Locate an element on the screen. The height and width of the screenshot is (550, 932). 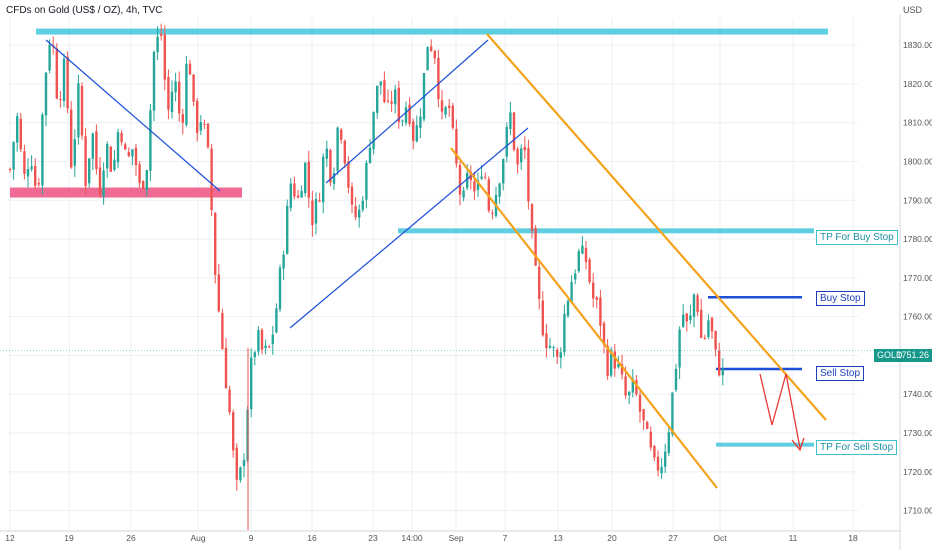
x-tick-label: 12 is located at coordinates (10, 538).